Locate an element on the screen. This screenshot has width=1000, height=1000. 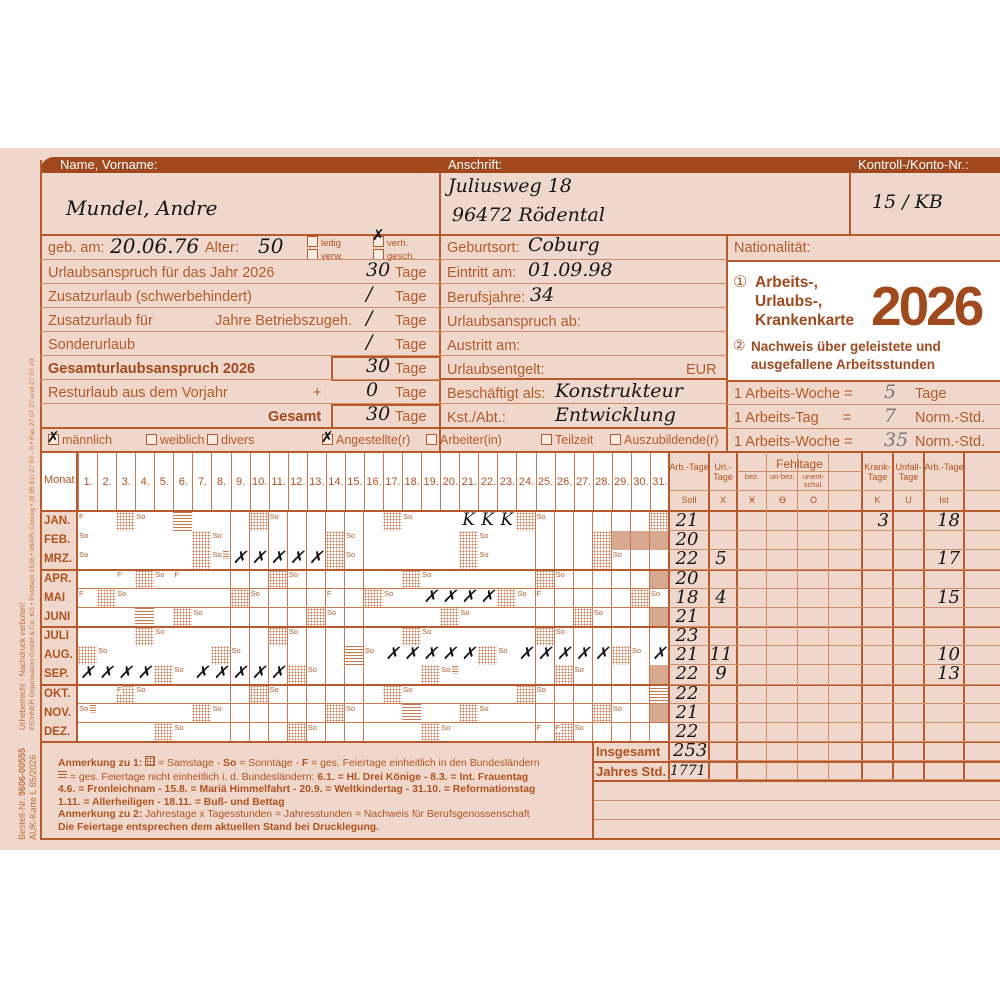
birthplace-value: Coburg is located at coordinates (564, 245).